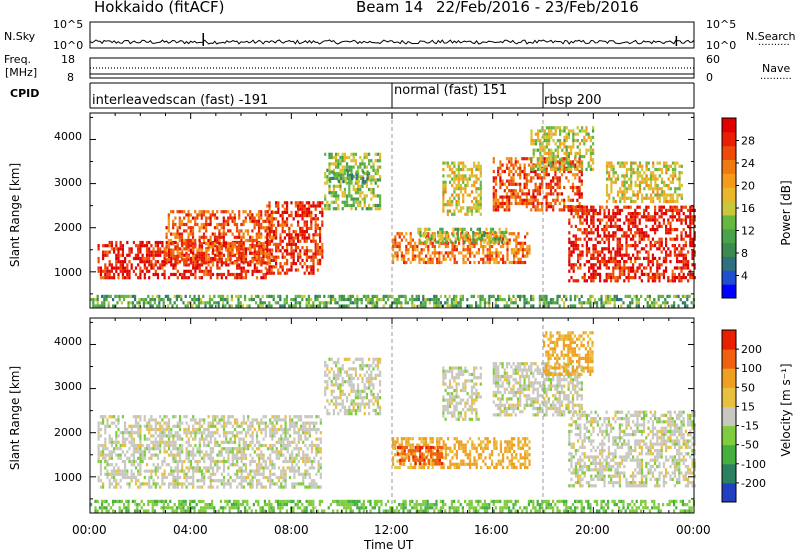 The width and height of the screenshot is (800, 554). Describe the element at coordinates (21, 72) in the screenshot. I see `freq-unit: [MHz]` at that location.